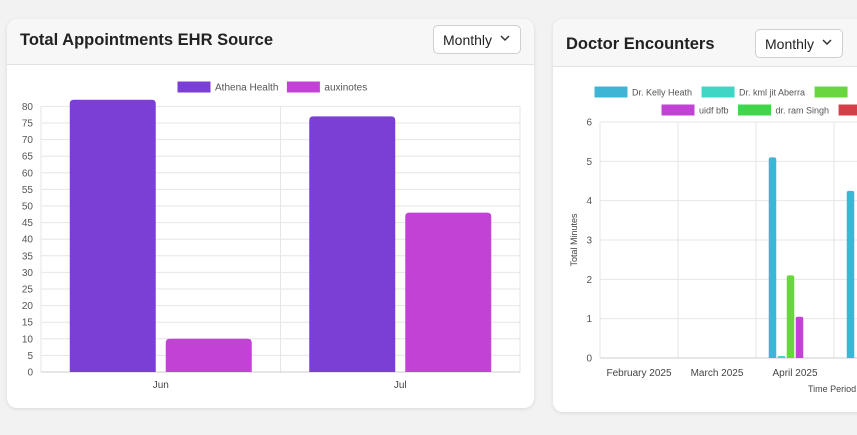 Image resolution: width=857 pixels, height=435 pixels. I want to click on legend-label: dr. ram Singh, so click(803, 111).